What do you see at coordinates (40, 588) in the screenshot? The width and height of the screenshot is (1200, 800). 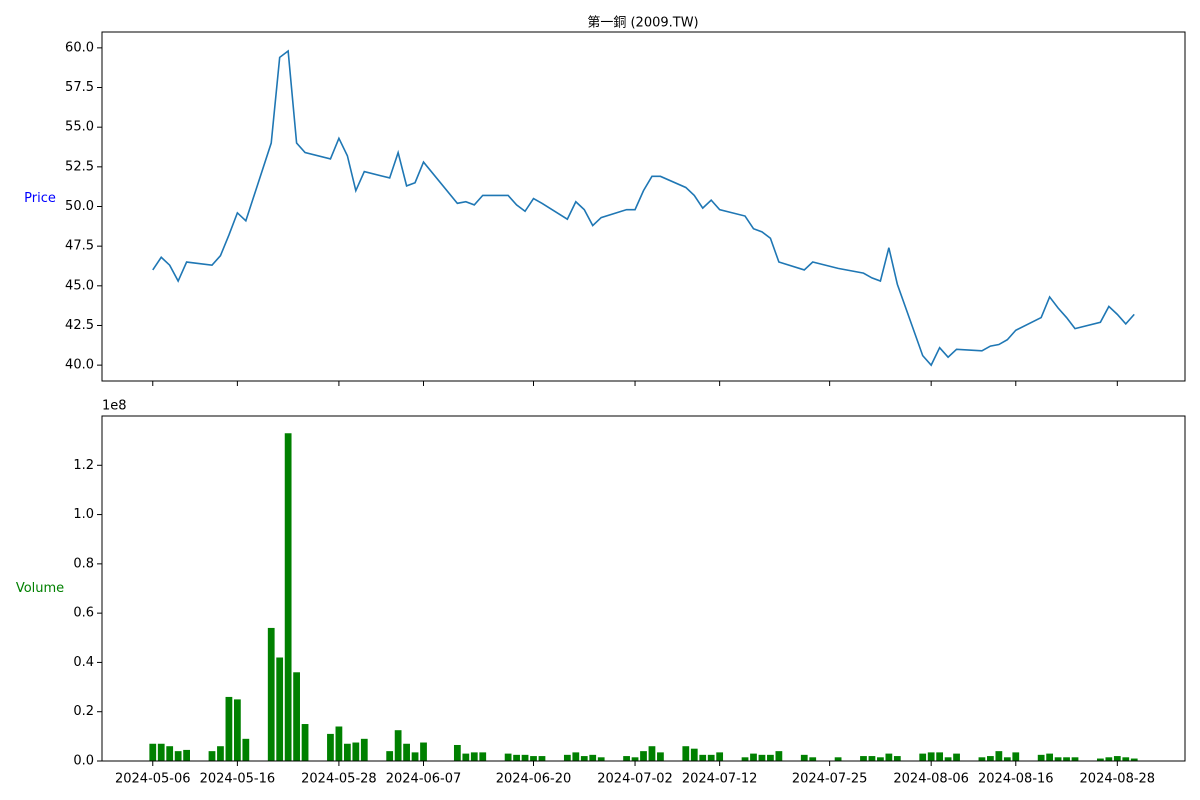 I see `y-axis-label: Volume` at bounding box center [40, 588].